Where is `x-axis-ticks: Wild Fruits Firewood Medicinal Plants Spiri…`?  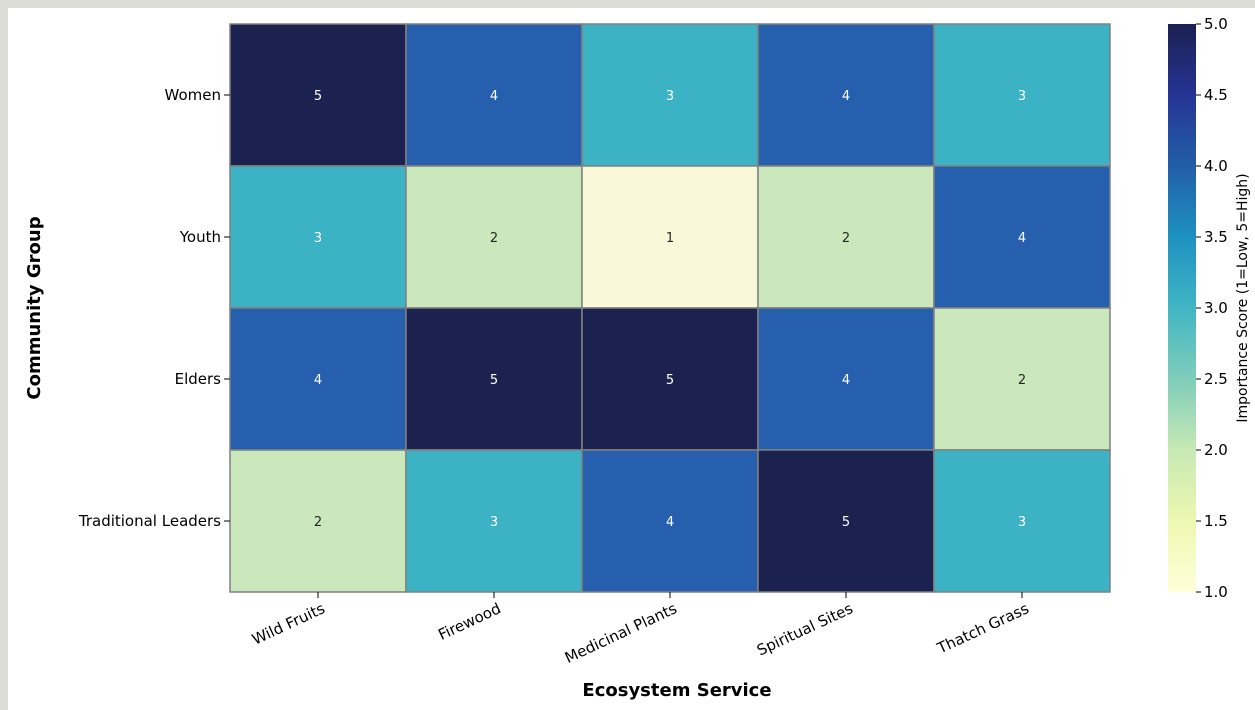
x-axis-ticks: Wild Fruits Firewood Medicinal Plants Spiri… is located at coordinates (640, 629).